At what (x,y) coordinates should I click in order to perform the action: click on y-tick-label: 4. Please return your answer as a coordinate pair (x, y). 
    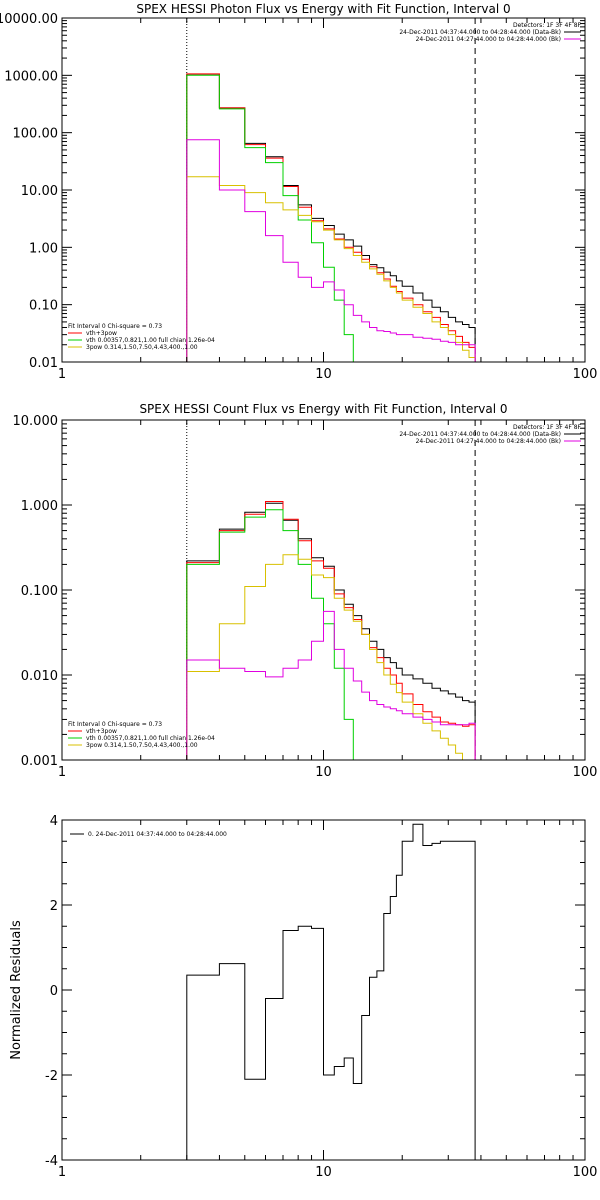
    Looking at the image, I should click on (54, 821).